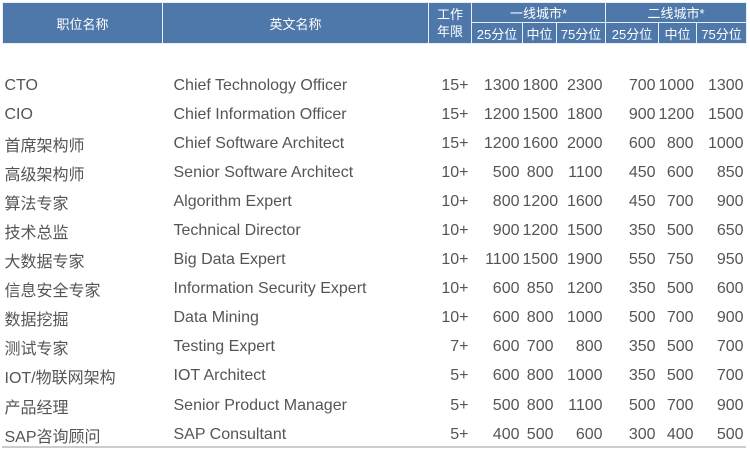 The width and height of the screenshot is (750, 457). I want to click on header-t1-p75: 75分位, so click(581, 33).